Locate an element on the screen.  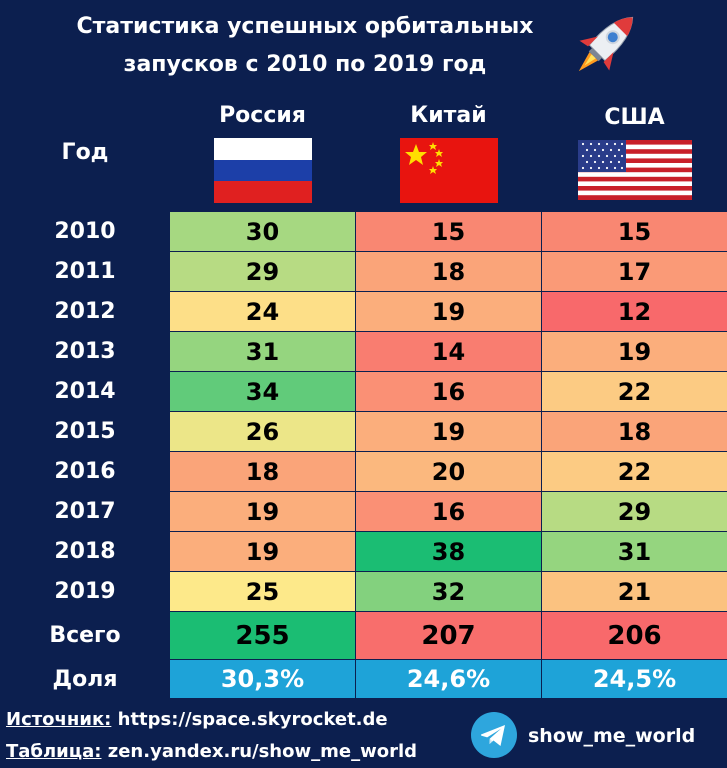
value-cell: 32 is located at coordinates (448, 591).